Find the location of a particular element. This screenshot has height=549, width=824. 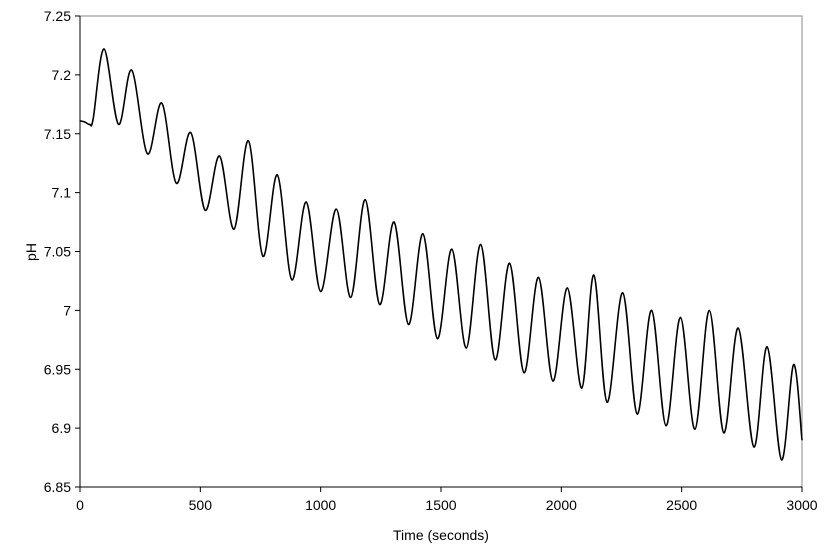

y-axis-ticks: 6.85 6.9 6.95 7 7.05 7.1 7.15 7.2 7.25 is located at coordinates (62, 251).